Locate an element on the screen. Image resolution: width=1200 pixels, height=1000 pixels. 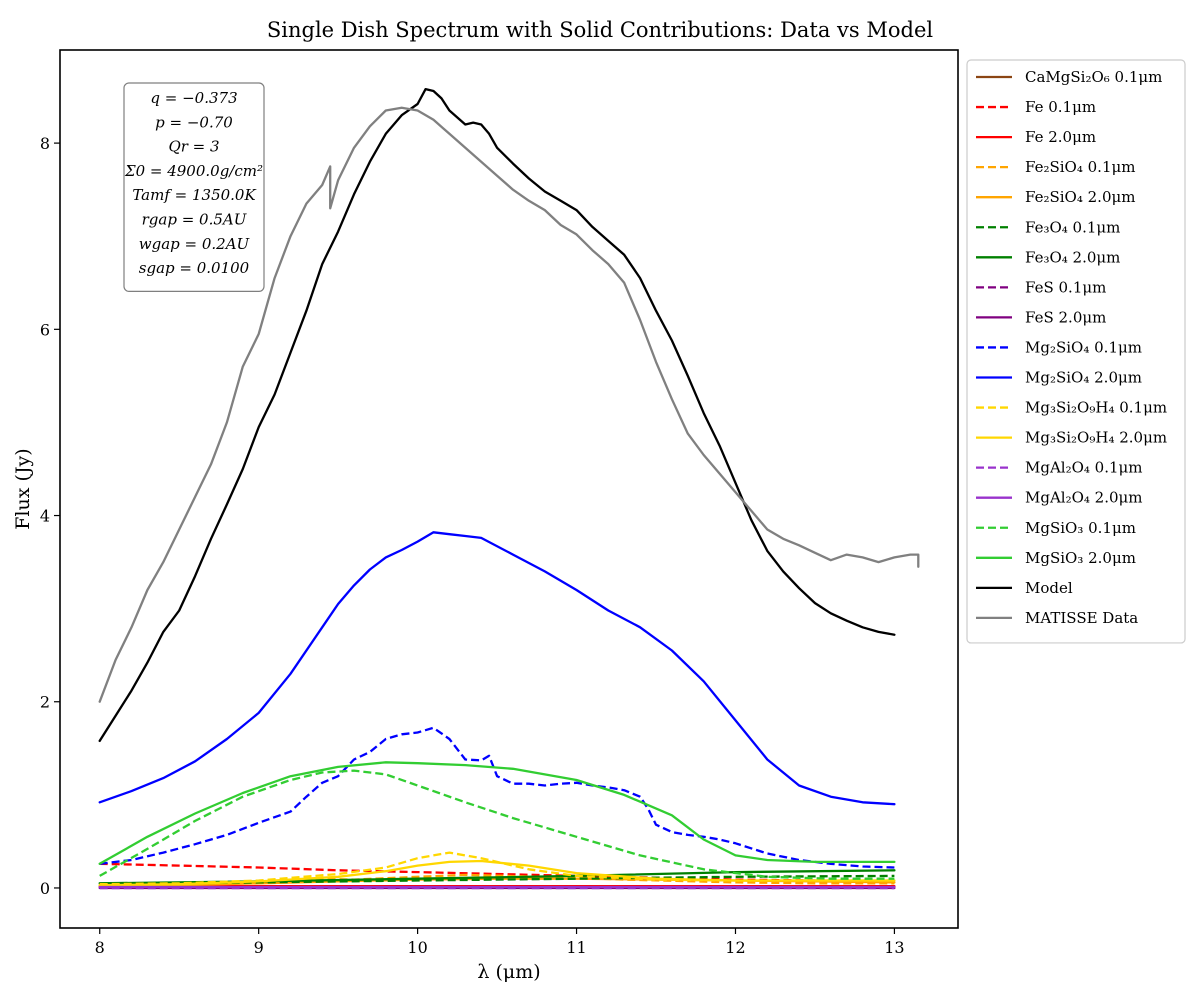
legend-label: Mg₃Si₂O₉H₄ 2.0μm is located at coordinates (1096, 438).